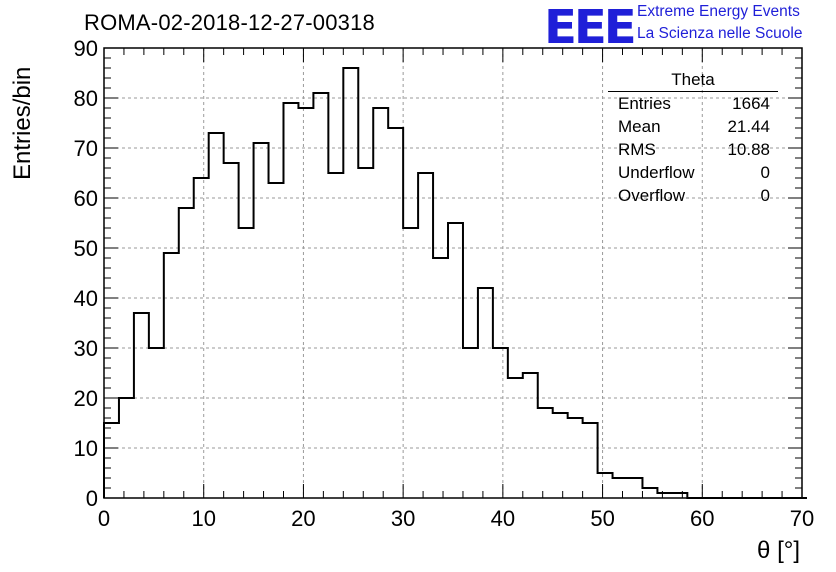 The image size is (836, 572). I want to click on y-tick-label: 10, so click(86, 448).